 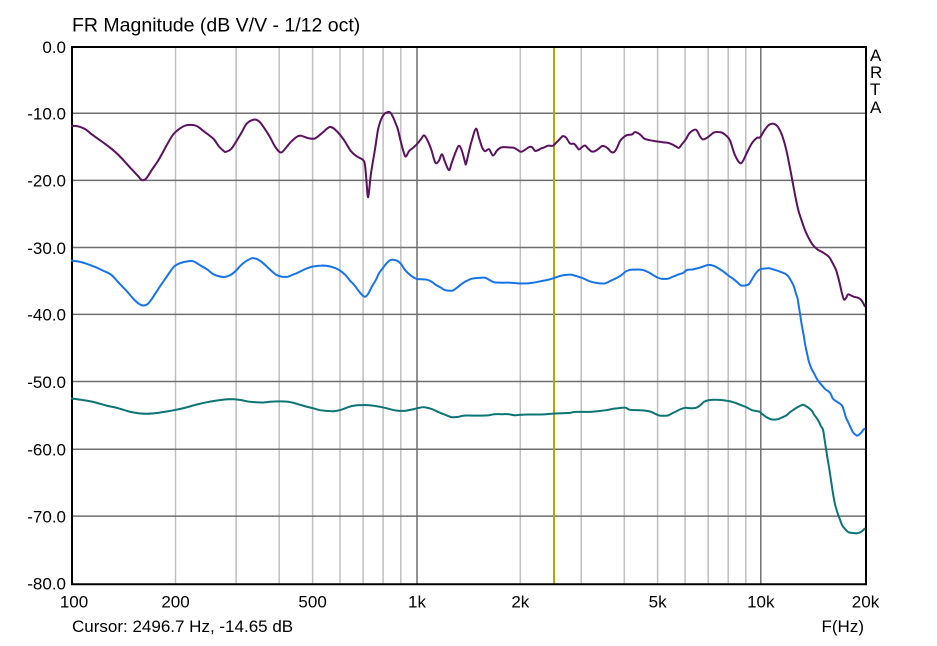 What do you see at coordinates (182, 626) in the screenshot?
I see `svg-text: Cursor: 2496.7 Hz, -14.65 dB` at bounding box center [182, 626].